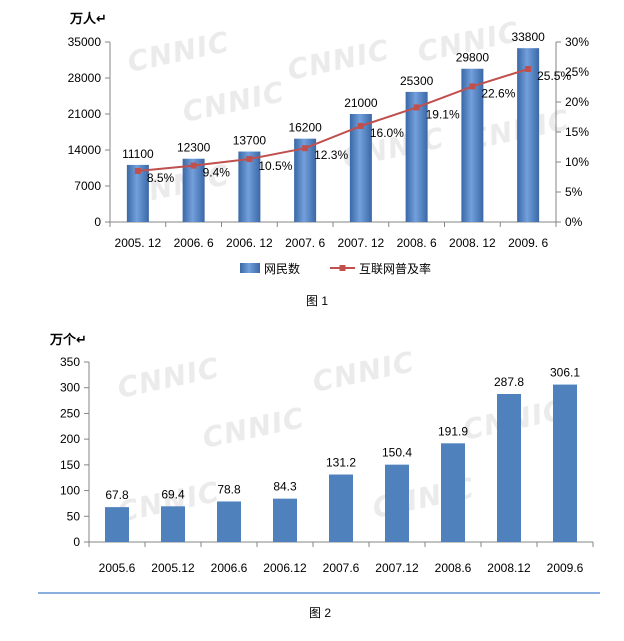 The image size is (624, 641). Describe the element at coordinates (85, 150) in the screenshot. I see `y-tick-label: 14000` at that location.